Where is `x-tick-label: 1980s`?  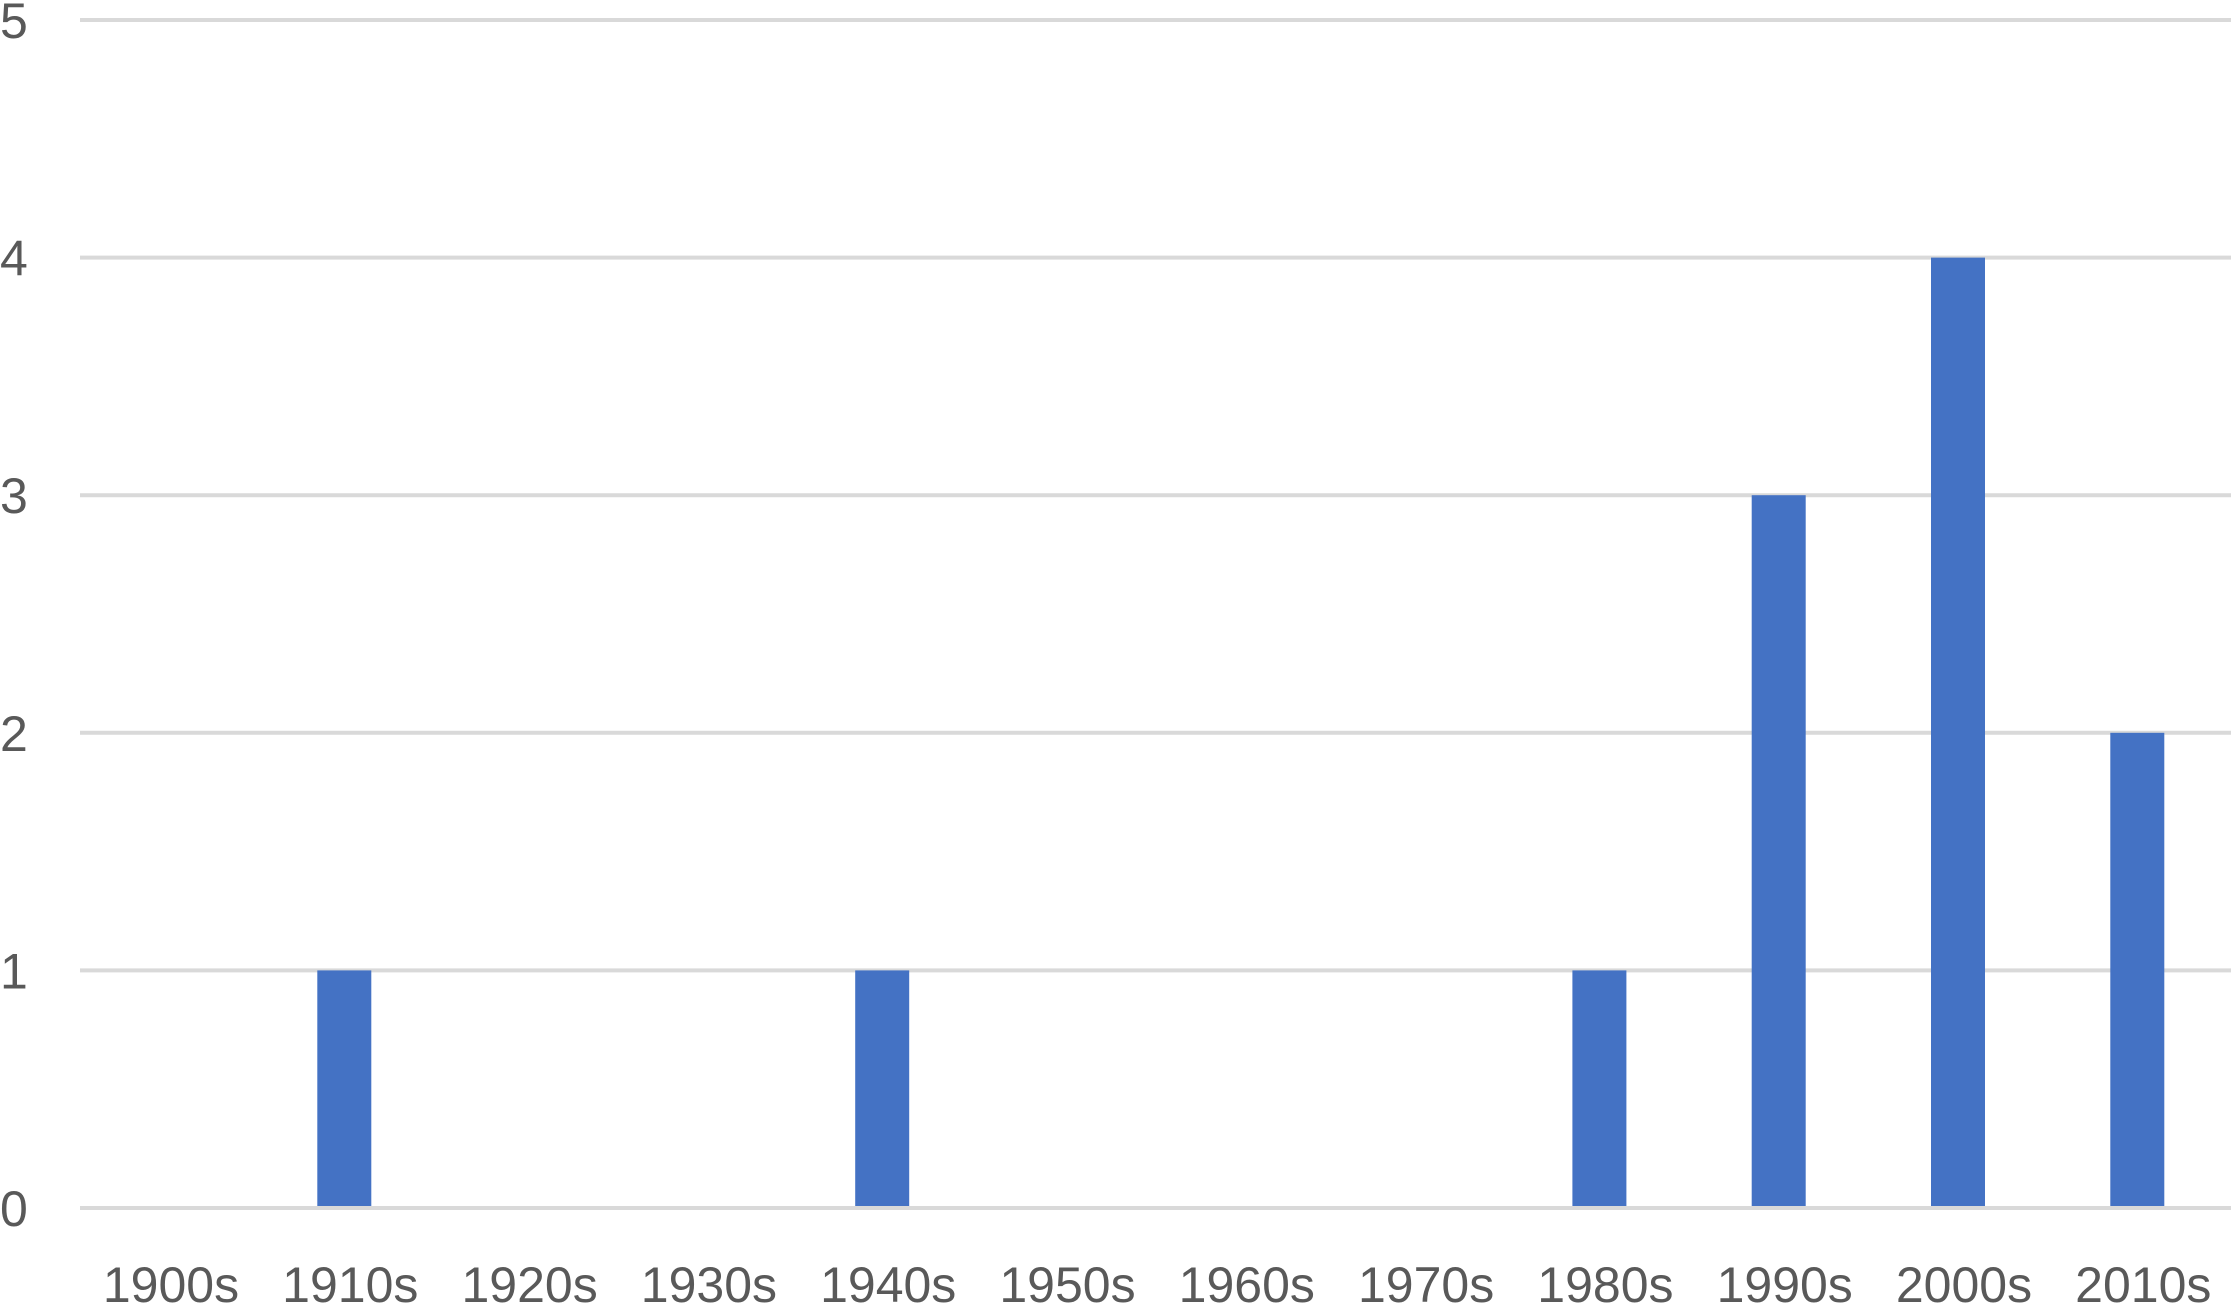 x-tick-label: 1980s is located at coordinates (1605, 1281).